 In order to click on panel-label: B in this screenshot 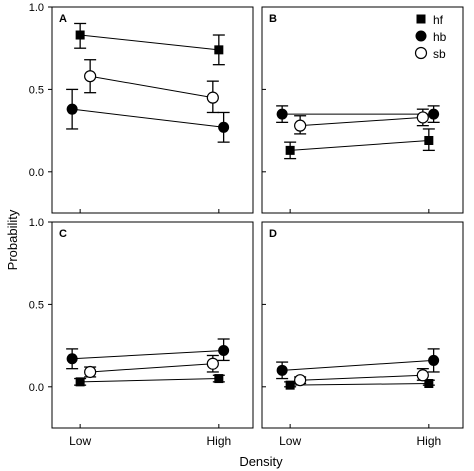, I will do `click(273, 19)`.